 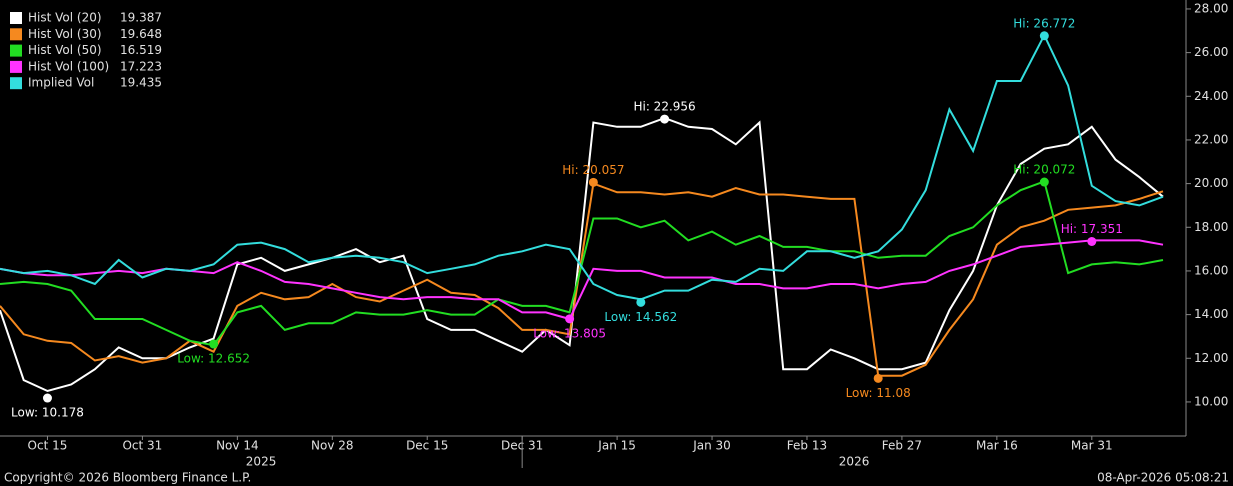 What do you see at coordinates (141, 66) in the screenshot?
I see `legend-value: 17.223` at bounding box center [141, 66].